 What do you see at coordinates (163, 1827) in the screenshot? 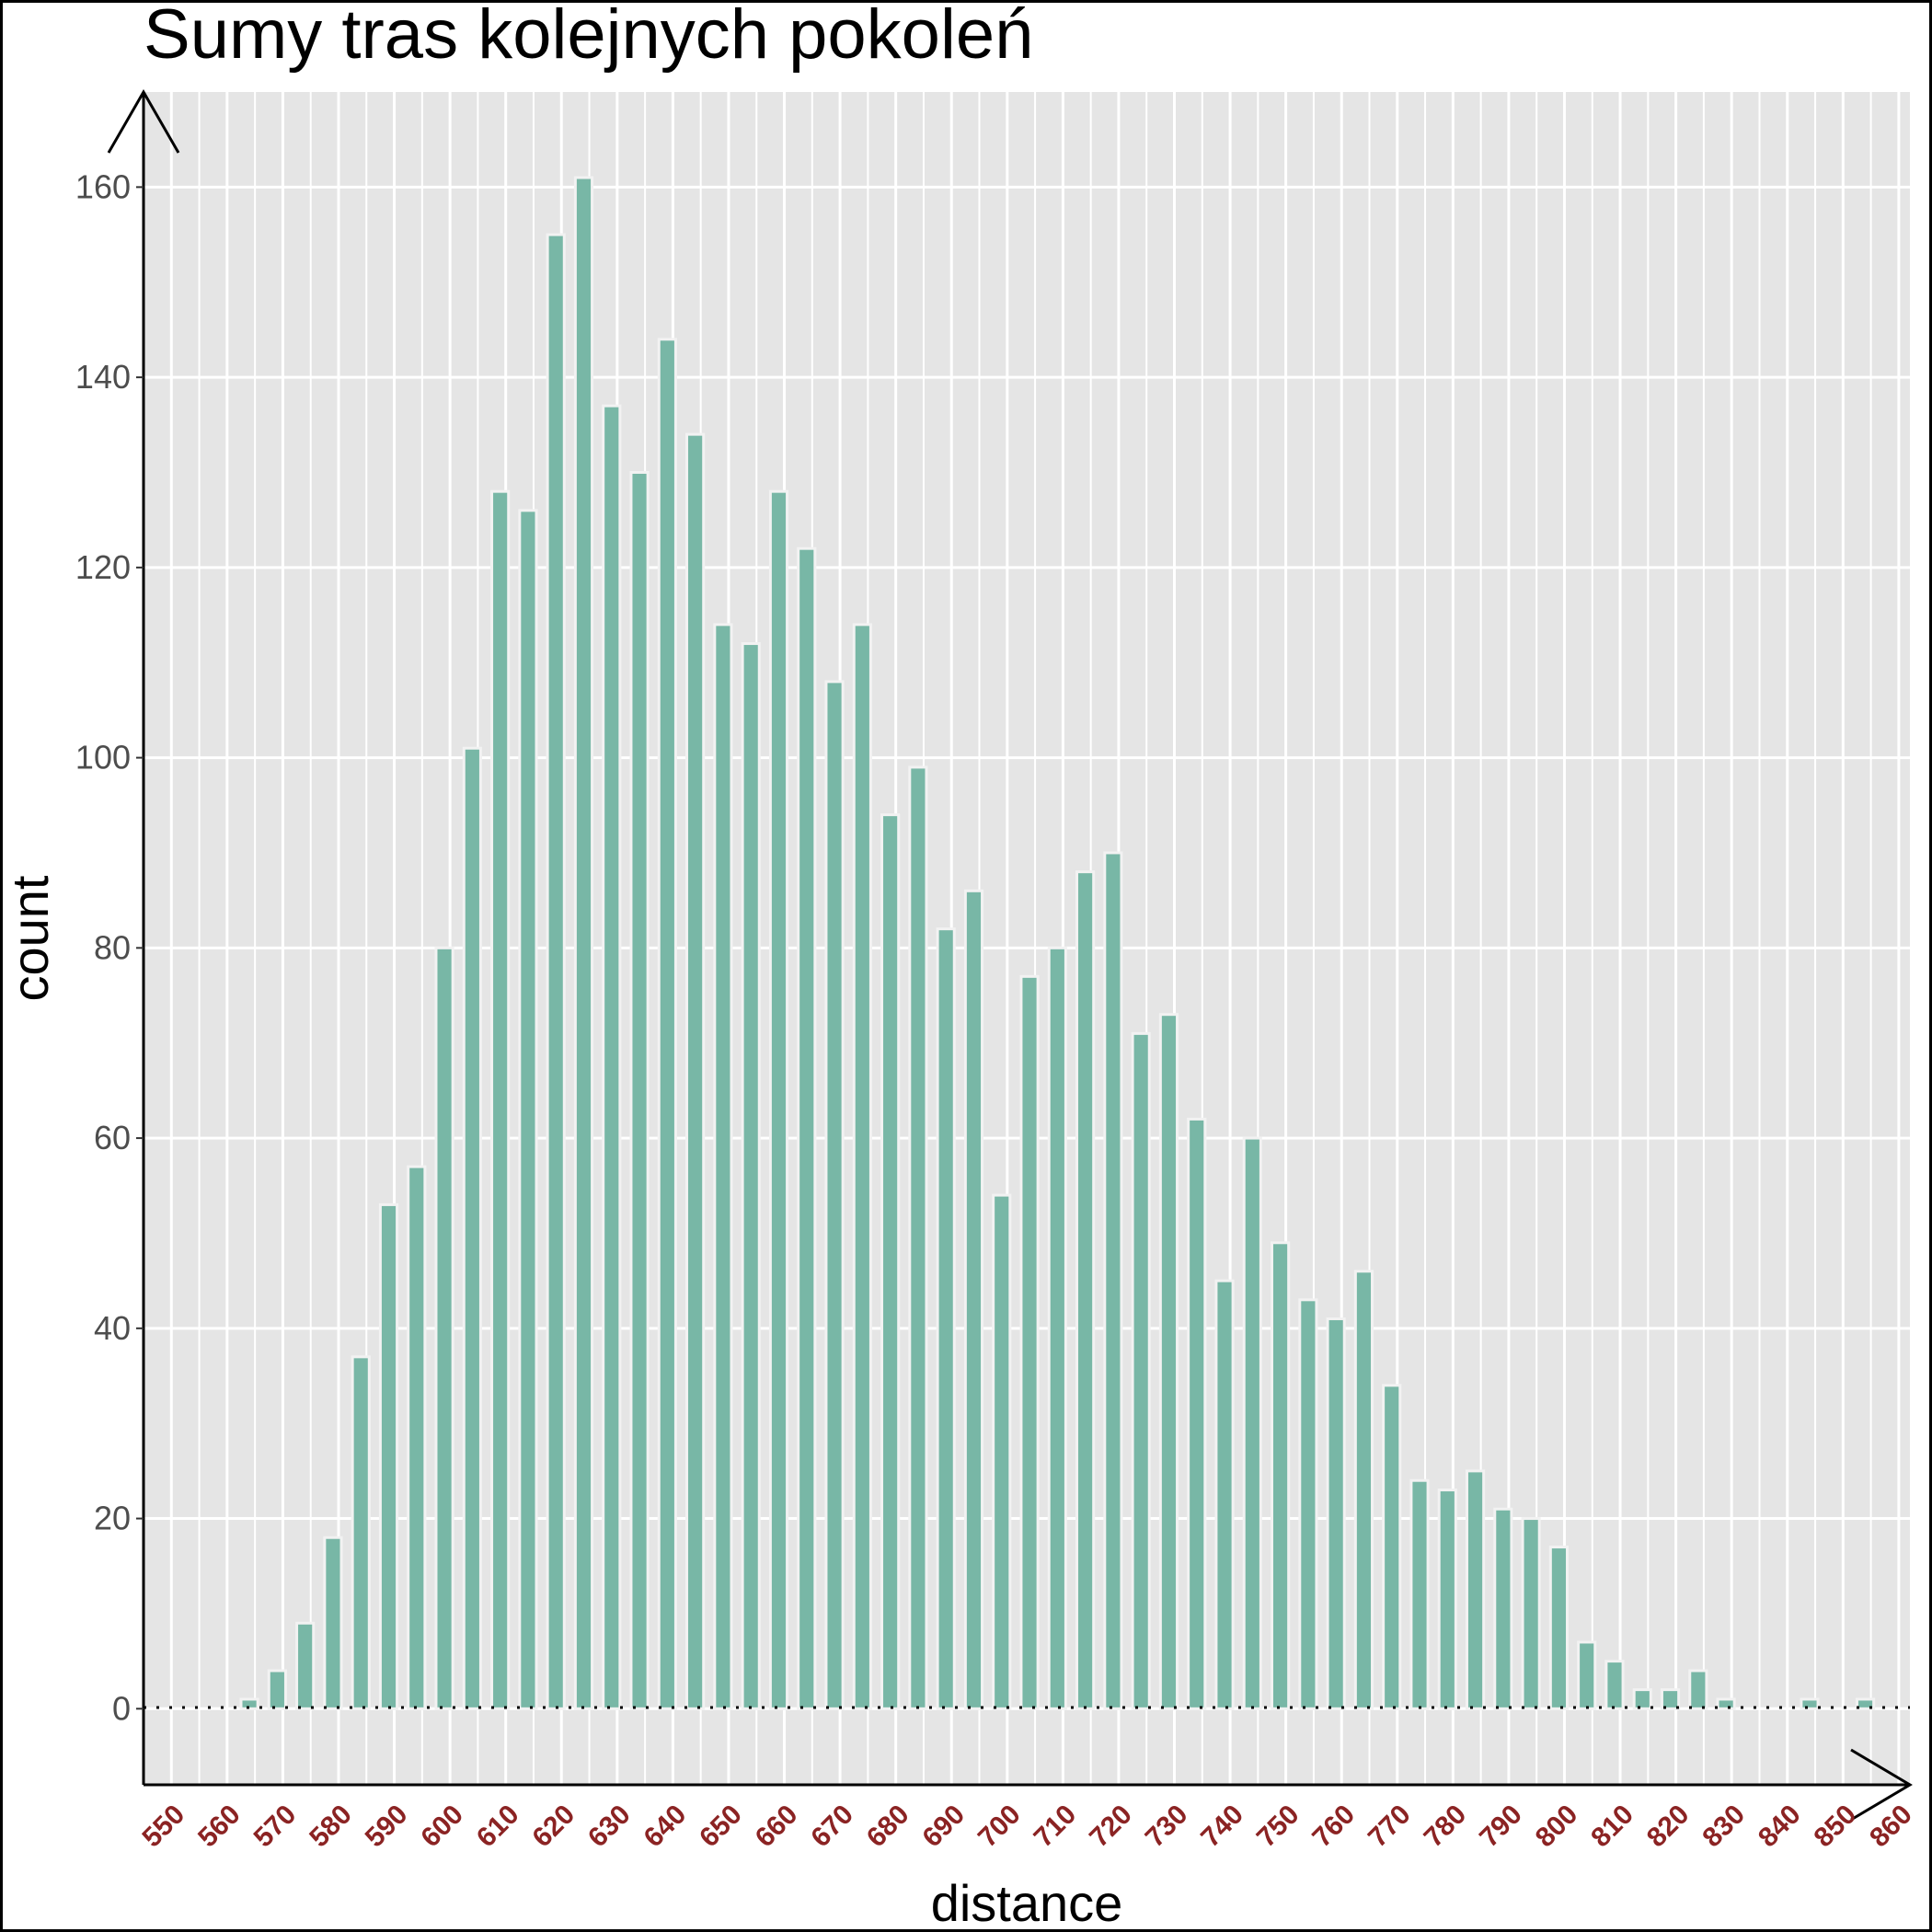
I see `x-tick-label: 550` at bounding box center [163, 1827].